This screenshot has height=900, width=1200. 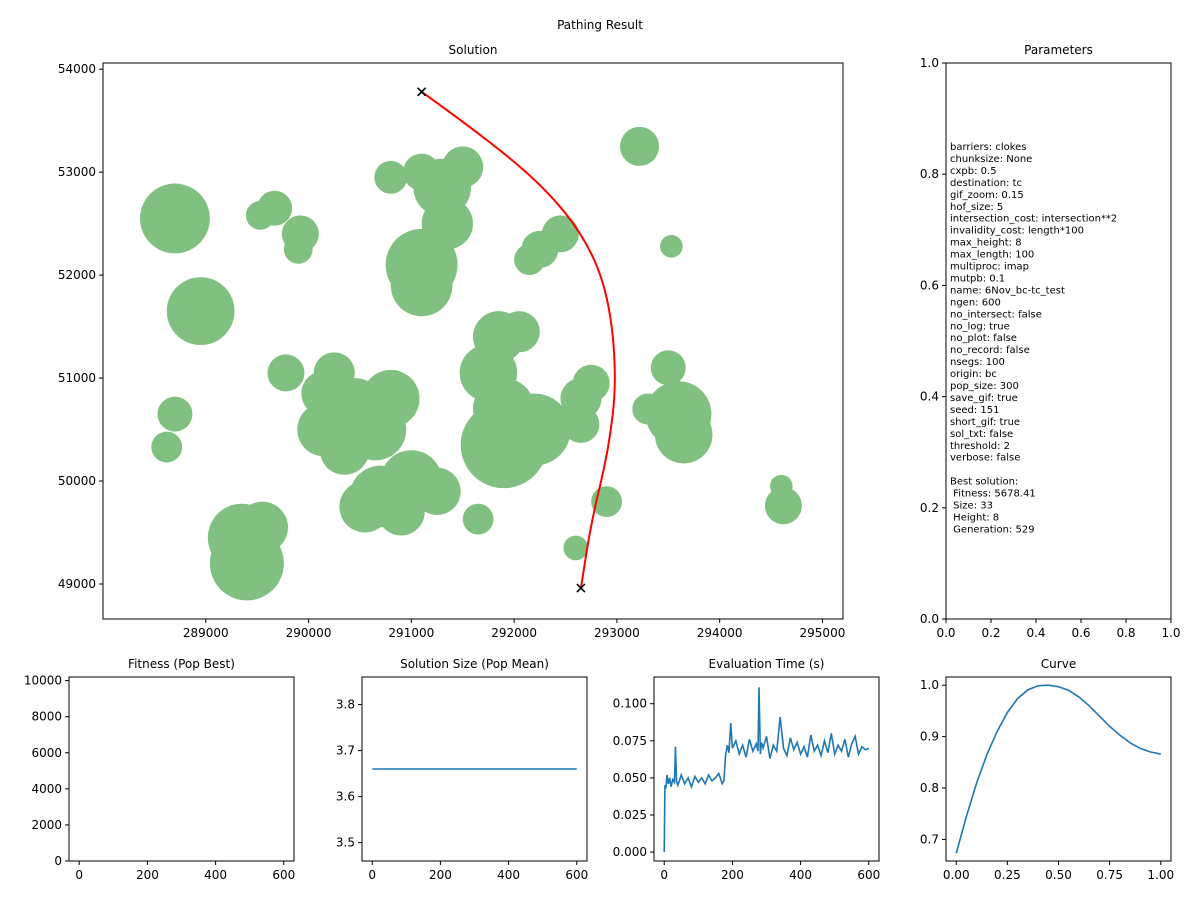 I want to click on parameter-line: Best solution:, so click(x=984, y=482).